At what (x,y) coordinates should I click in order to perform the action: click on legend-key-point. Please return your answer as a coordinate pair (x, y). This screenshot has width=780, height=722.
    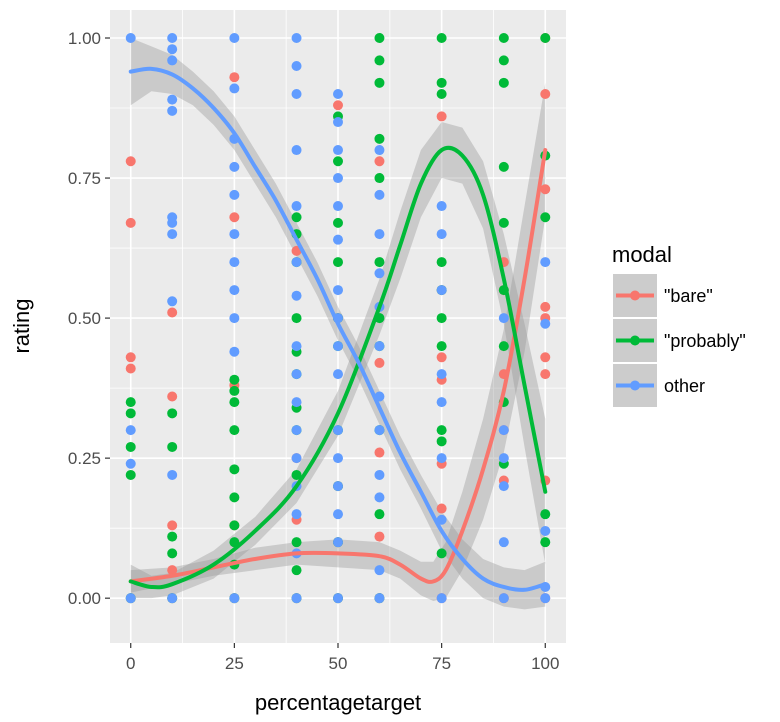
    Looking at the image, I should click on (635, 295).